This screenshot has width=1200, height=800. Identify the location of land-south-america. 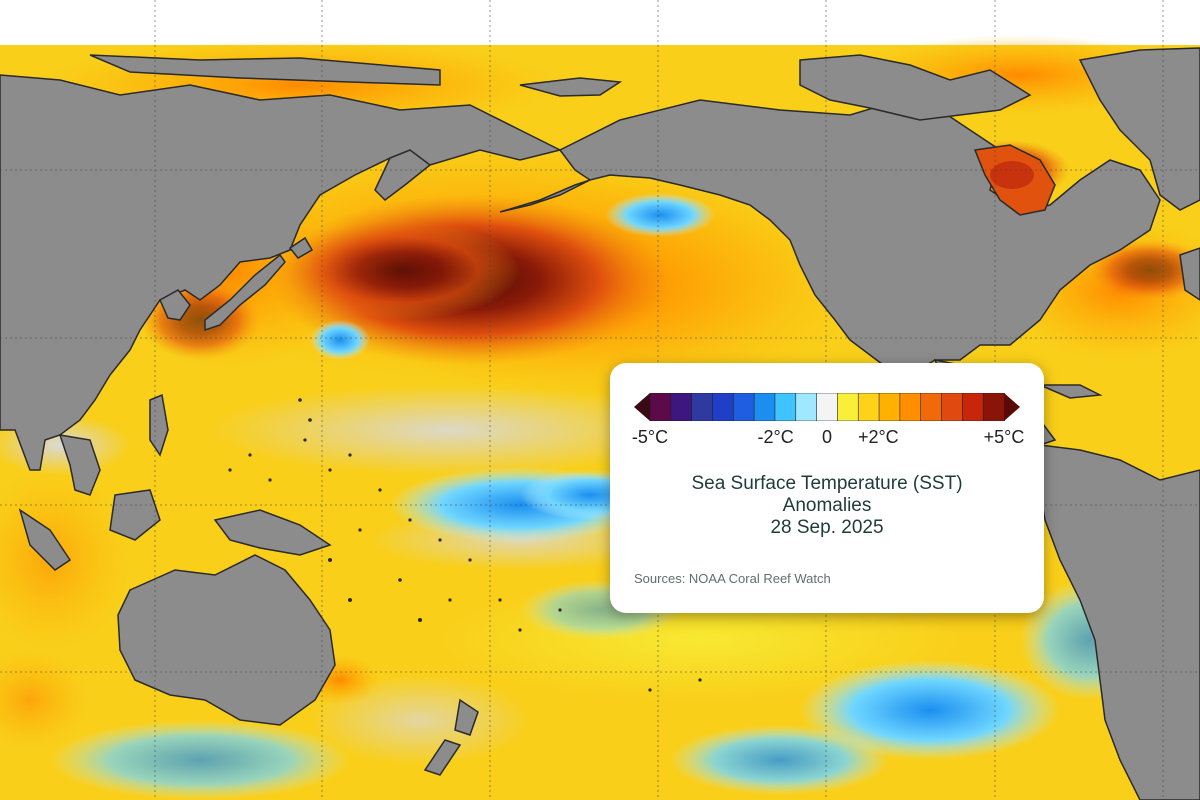
(1119, 622).